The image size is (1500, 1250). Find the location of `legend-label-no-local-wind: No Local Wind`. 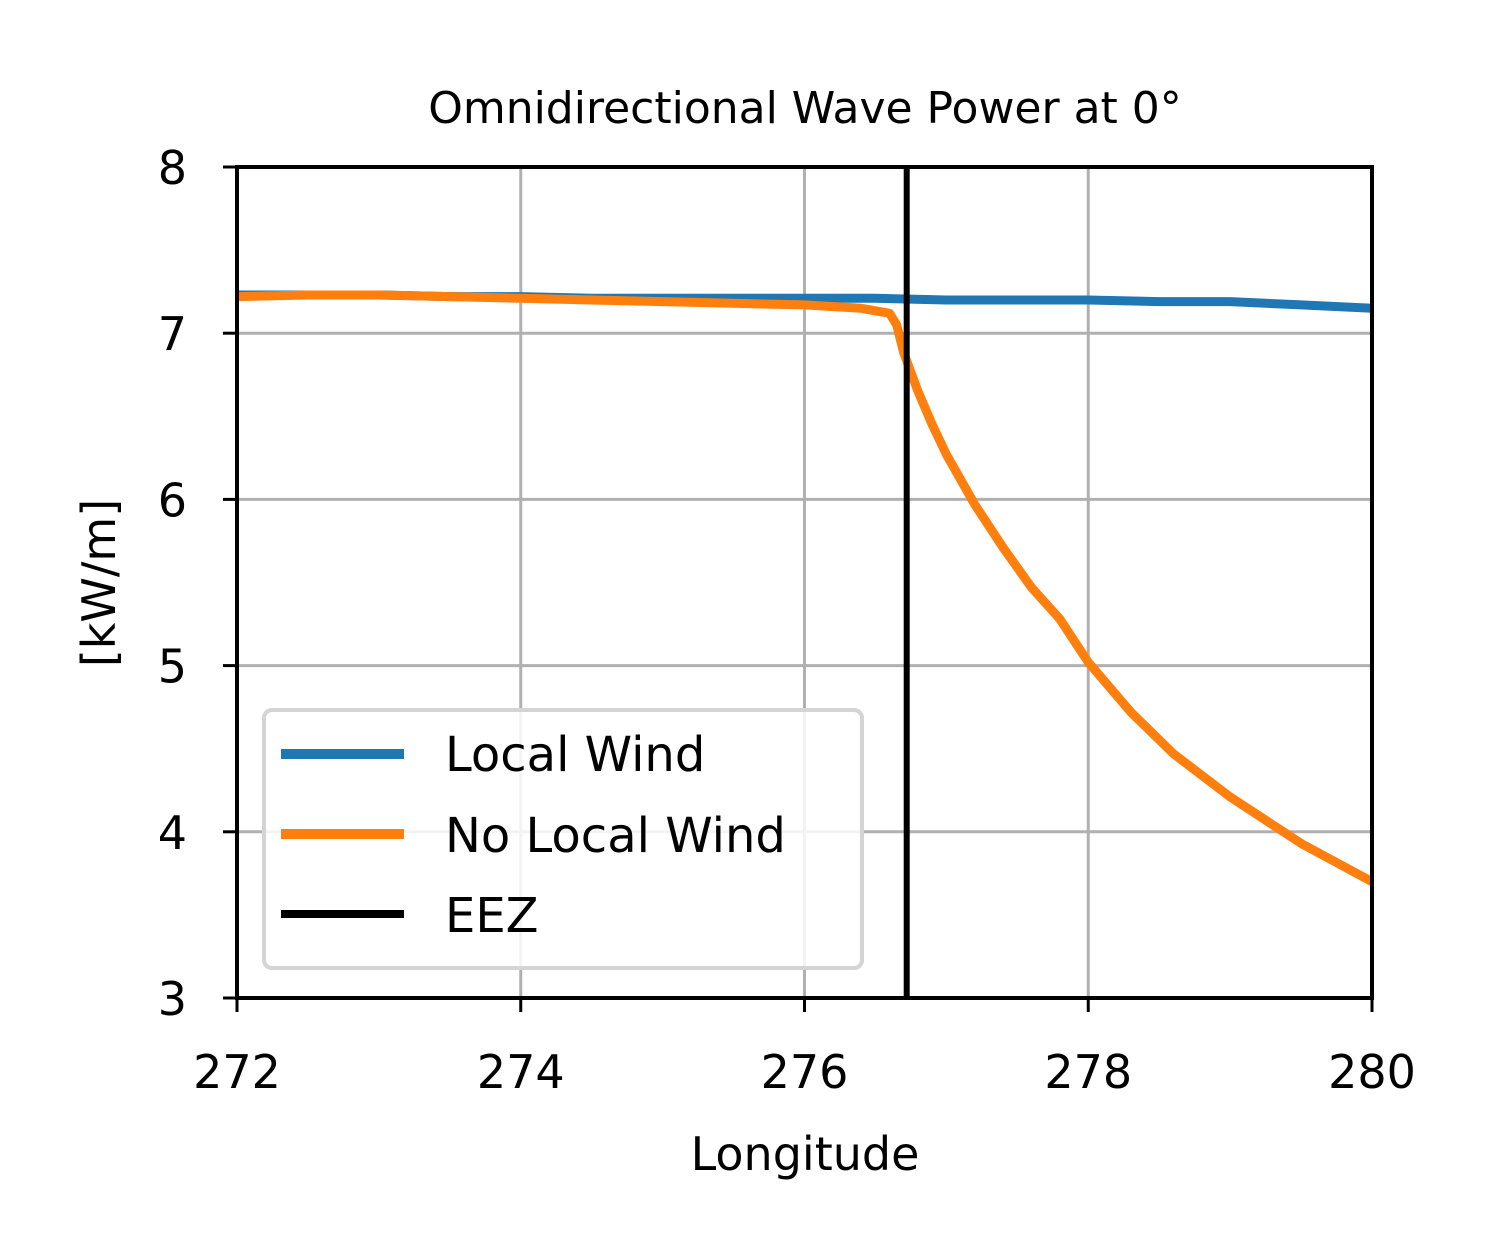

legend-label-no-local-wind: No Local Wind is located at coordinates (615, 836).